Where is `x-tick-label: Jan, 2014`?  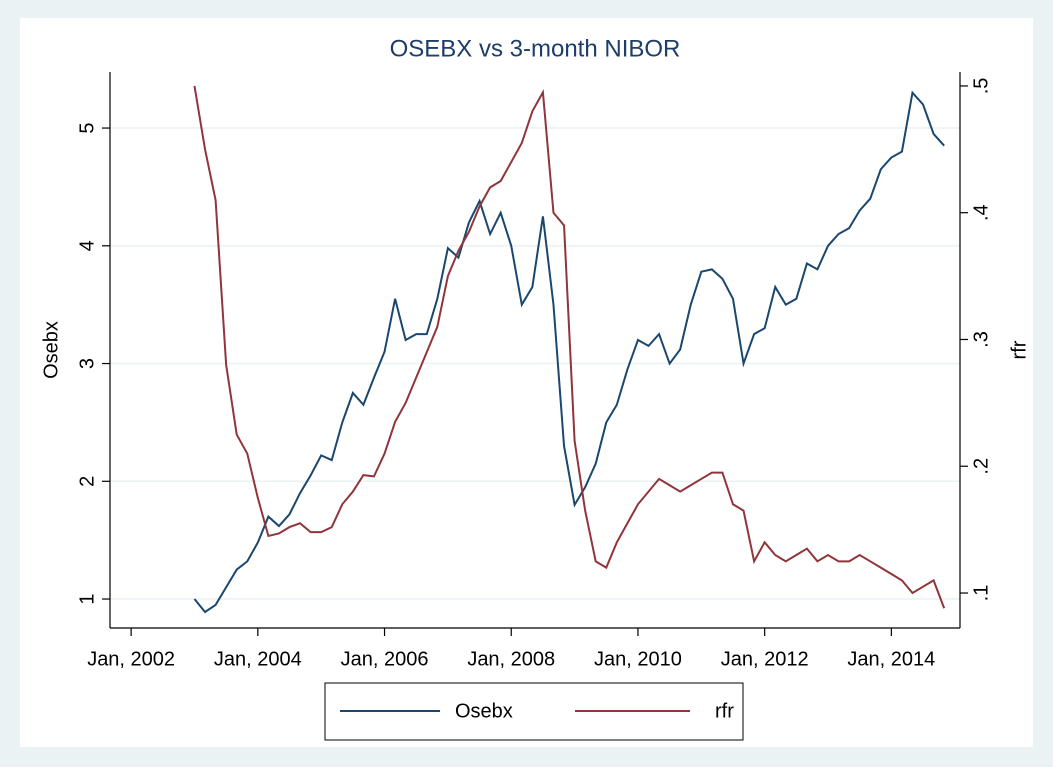 x-tick-label: Jan, 2014 is located at coordinates (891, 659).